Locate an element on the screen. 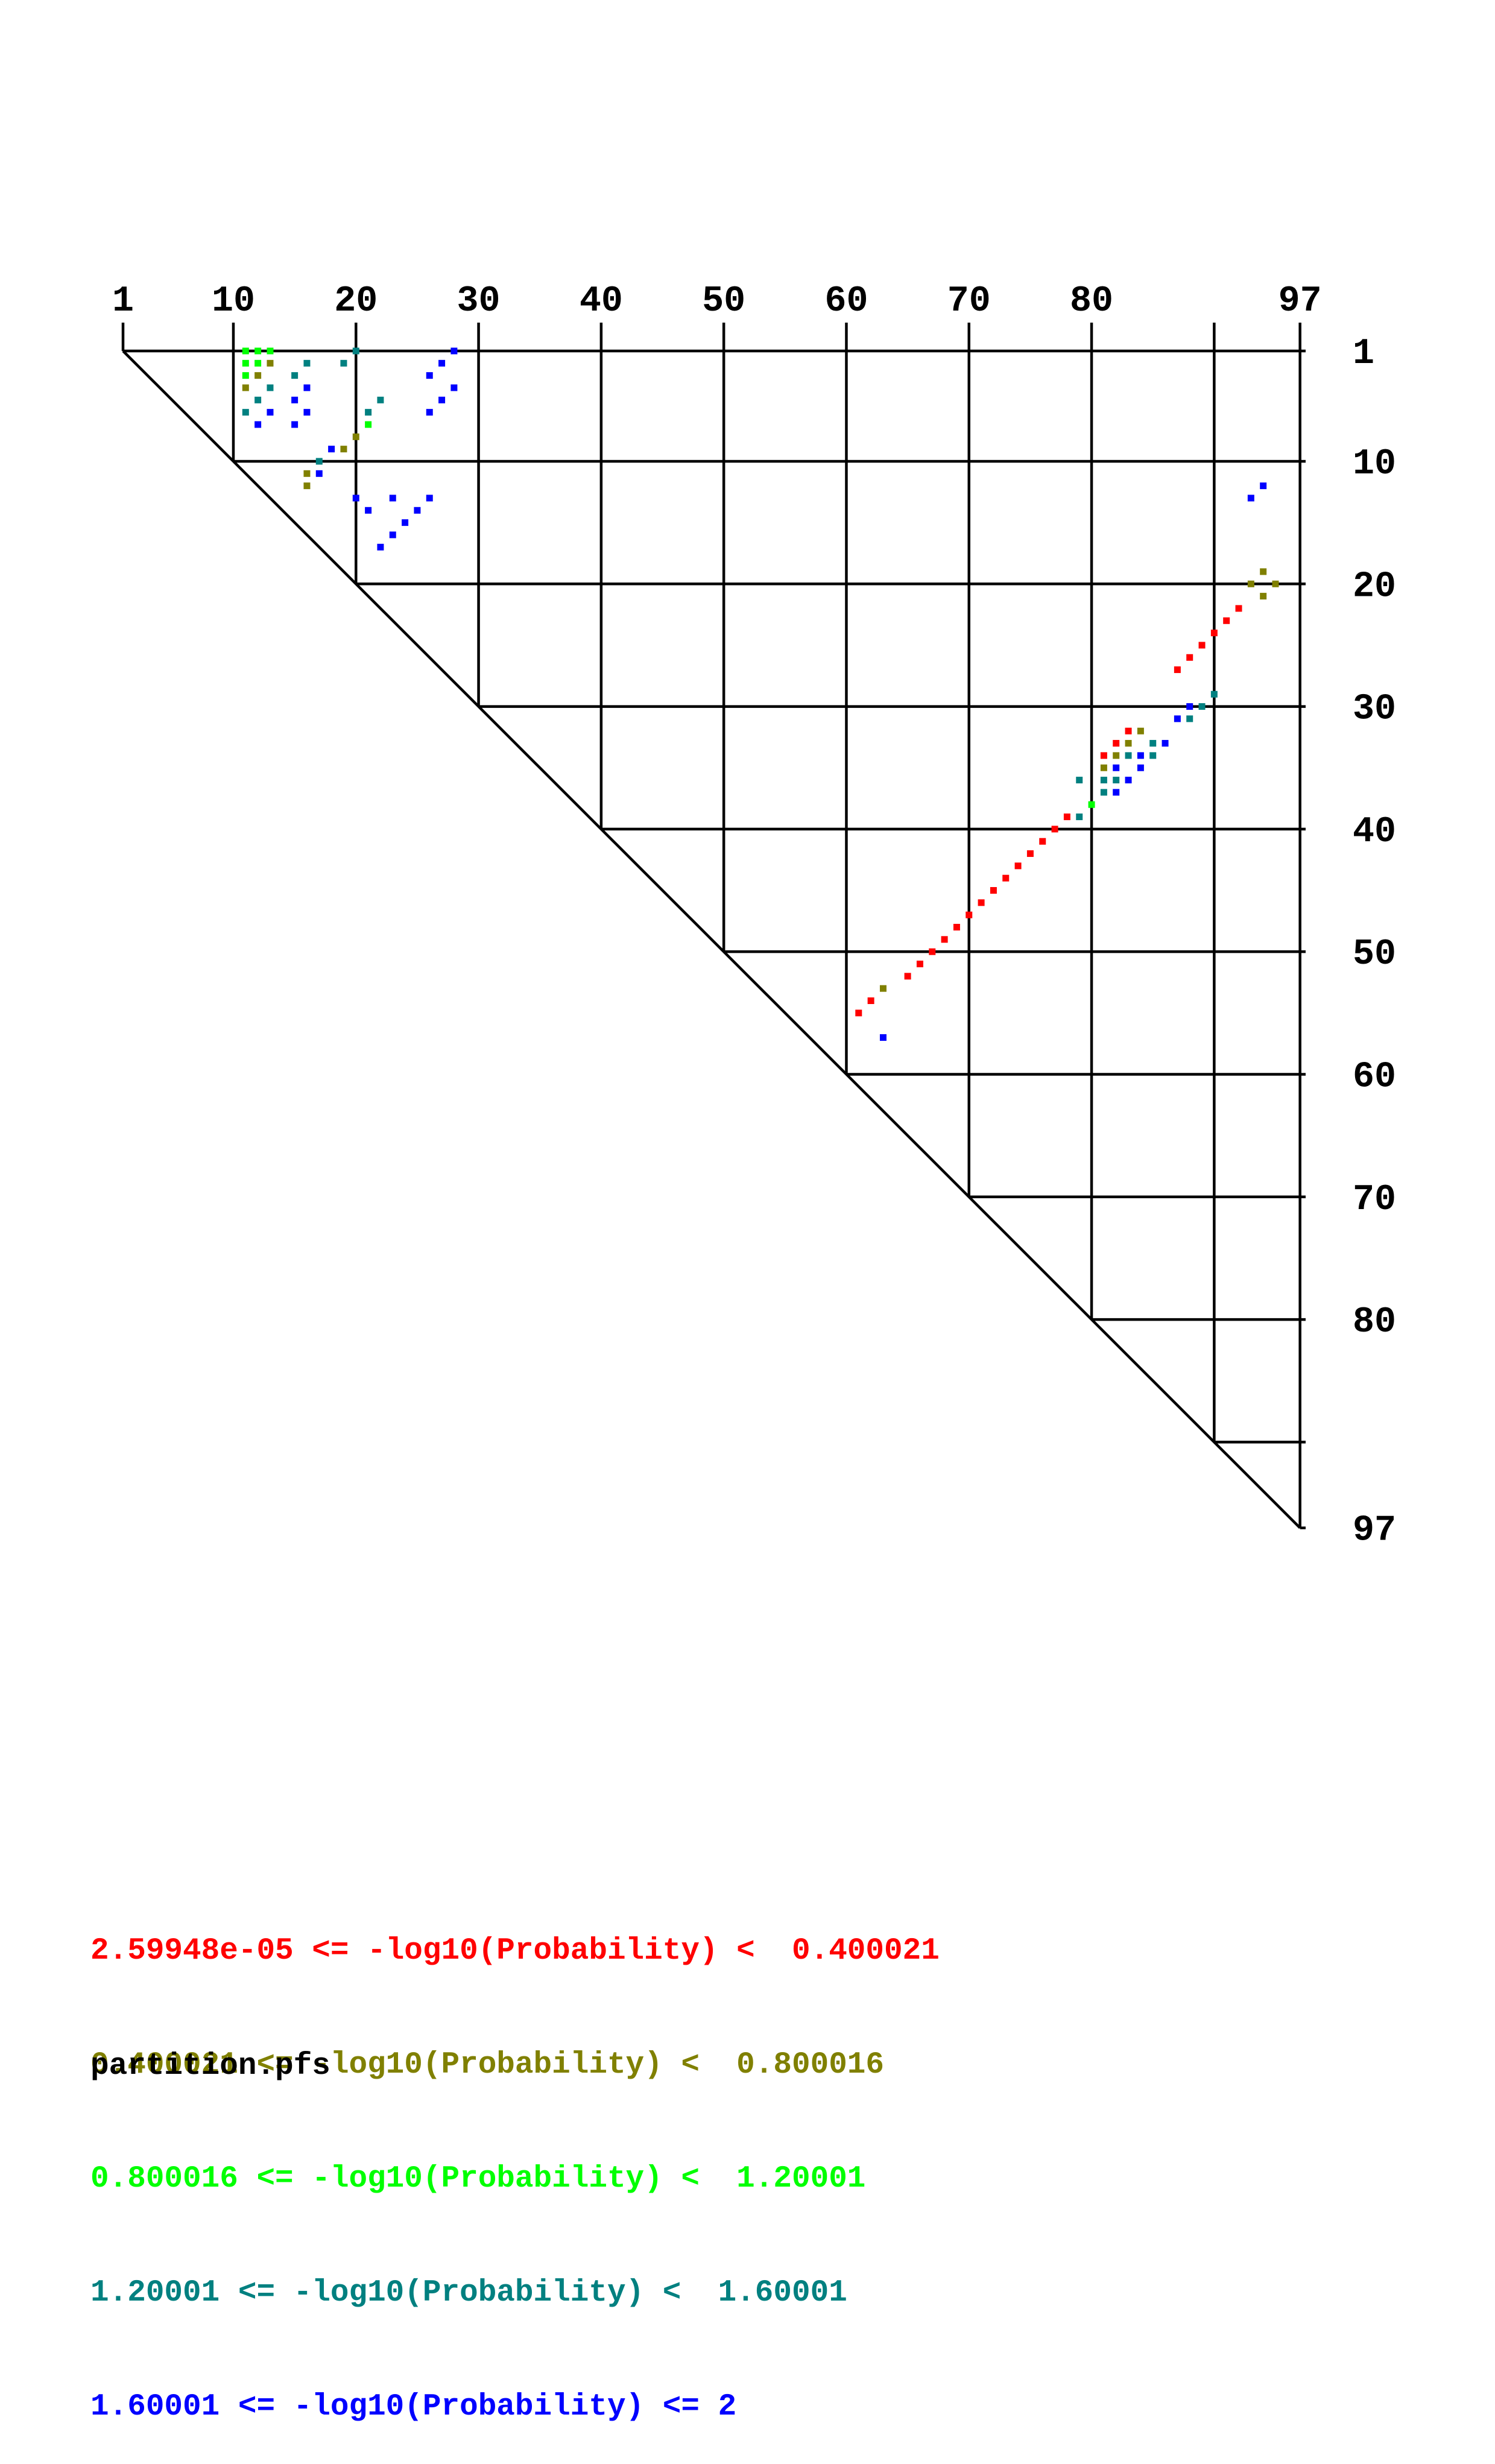  x-tick-label: 1 is located at coordinates (123, 301).